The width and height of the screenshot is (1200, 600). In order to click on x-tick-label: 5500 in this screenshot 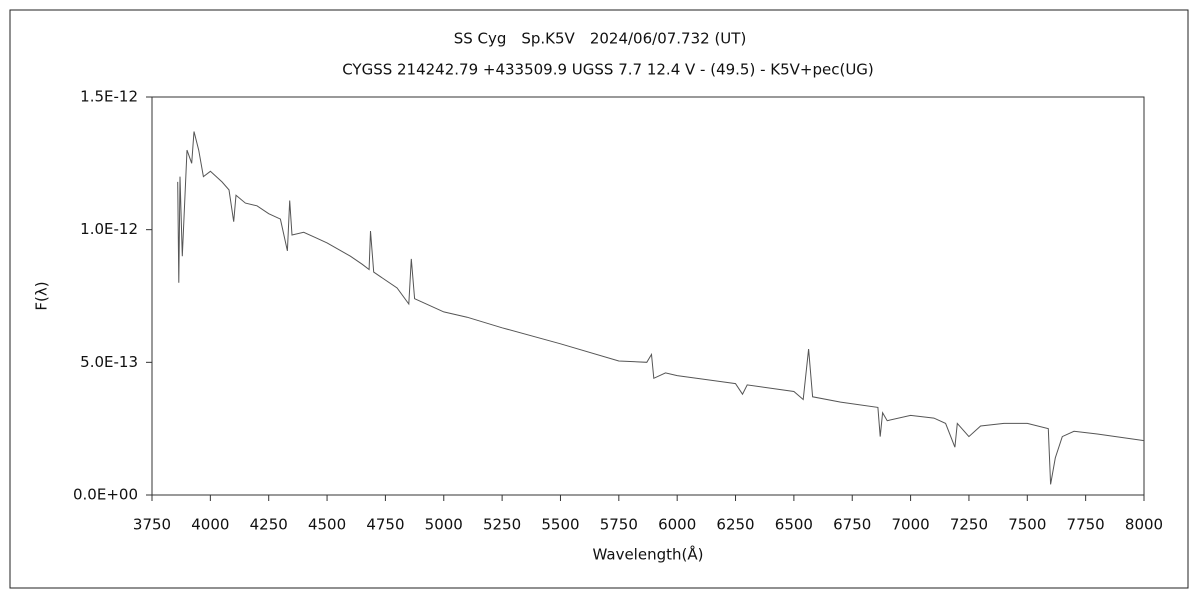, I will do `click(560, 525)`.